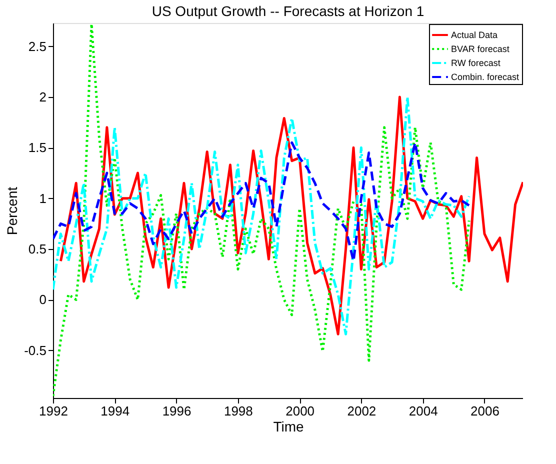  Describe the element at coordinates (37, 46) in the screenshot. I see `y-tick-label: 2.5` at that location.